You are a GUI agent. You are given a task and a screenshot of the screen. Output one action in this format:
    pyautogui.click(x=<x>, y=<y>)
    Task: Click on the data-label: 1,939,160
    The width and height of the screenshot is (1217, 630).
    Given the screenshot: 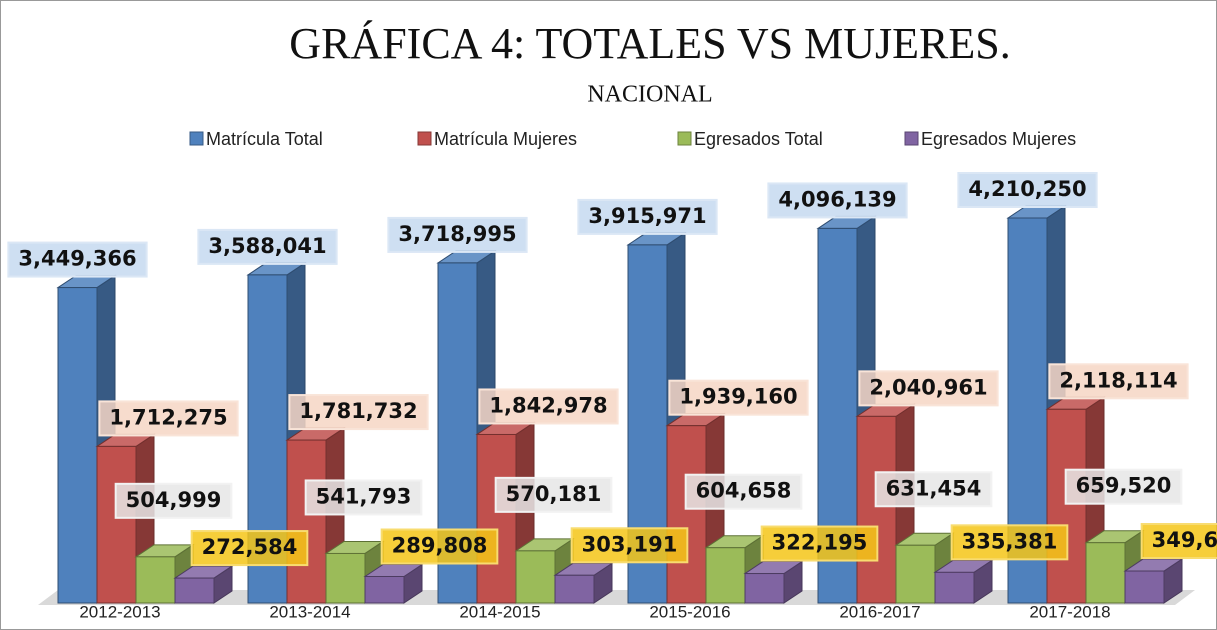 What is the action you would take?
    pyautogui.click(x=738, y=397)
    